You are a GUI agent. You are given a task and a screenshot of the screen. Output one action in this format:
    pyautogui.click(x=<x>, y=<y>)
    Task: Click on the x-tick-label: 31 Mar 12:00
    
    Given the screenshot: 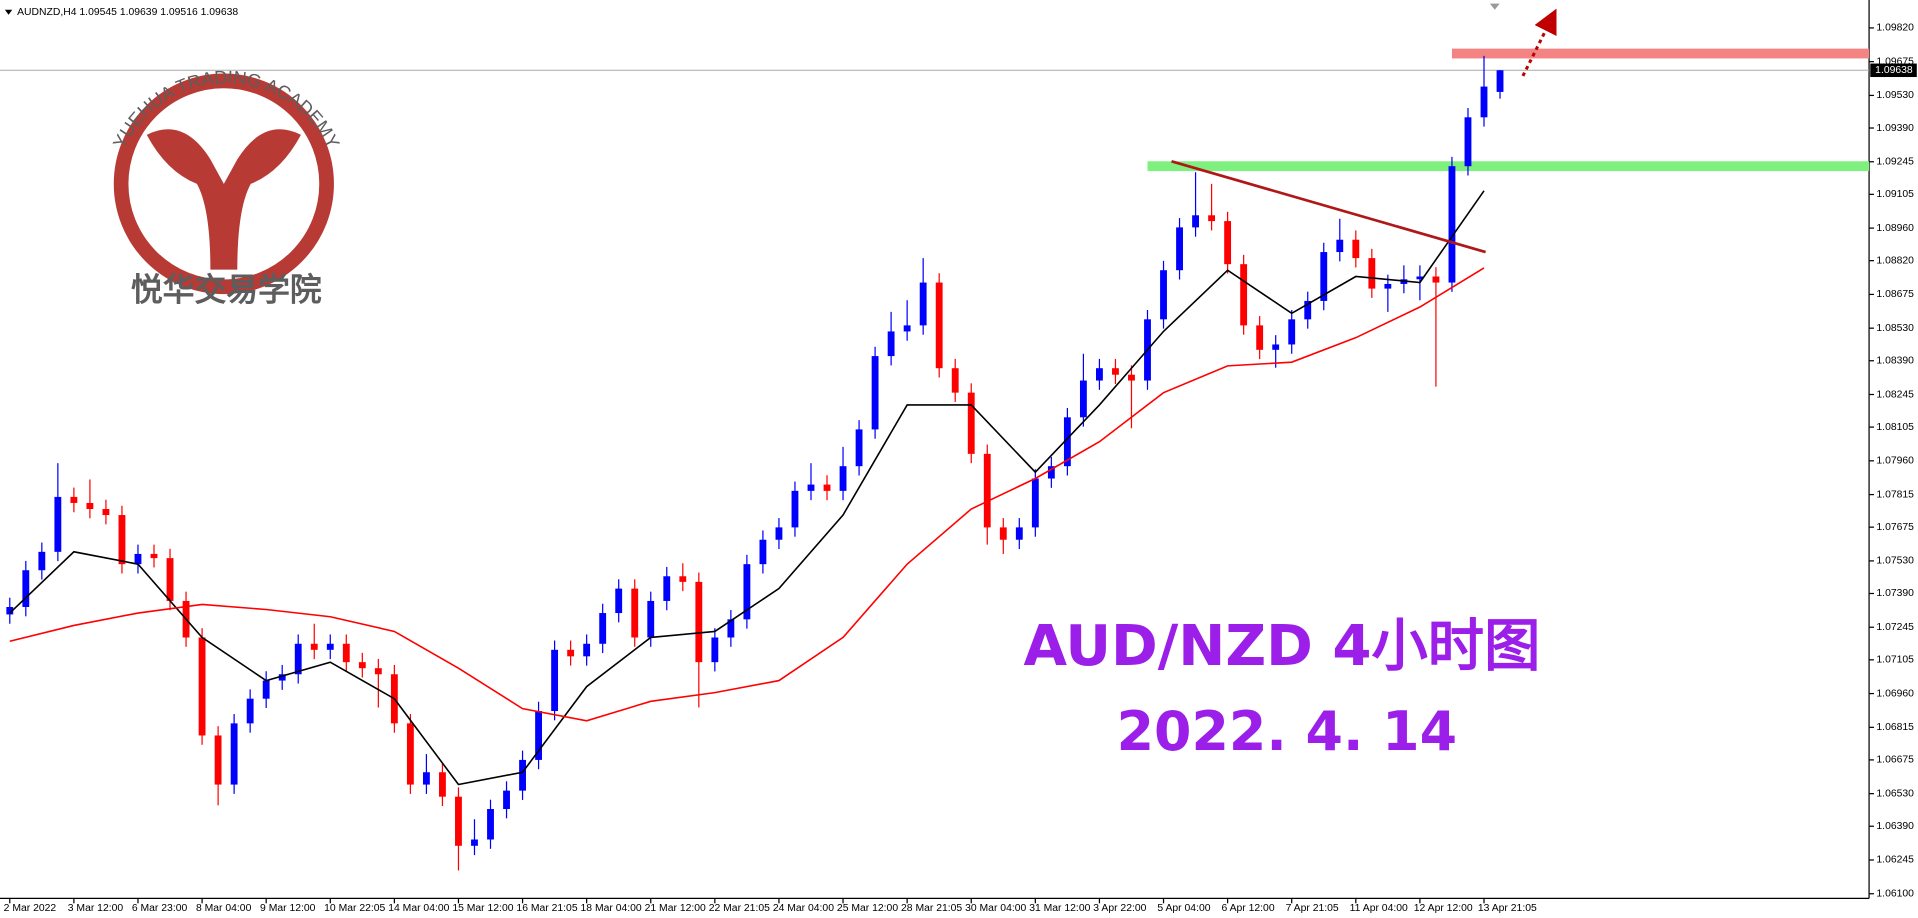 What is the action you would take?
    pyautogui.click(x=1059, y=908)
    